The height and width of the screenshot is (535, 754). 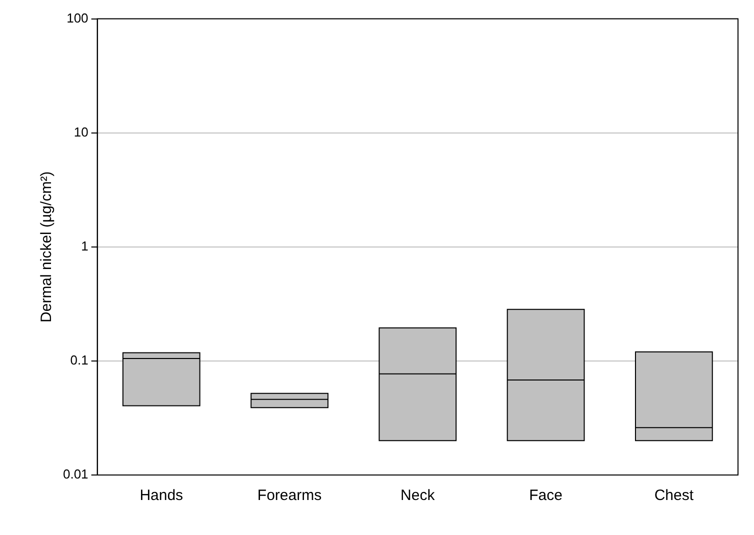 What do you see at coordinates (47, 246) in the screenshot?
I see `y-axis-title: Dermal nickel (µg/cm²)` at bounding box center [47, 246].